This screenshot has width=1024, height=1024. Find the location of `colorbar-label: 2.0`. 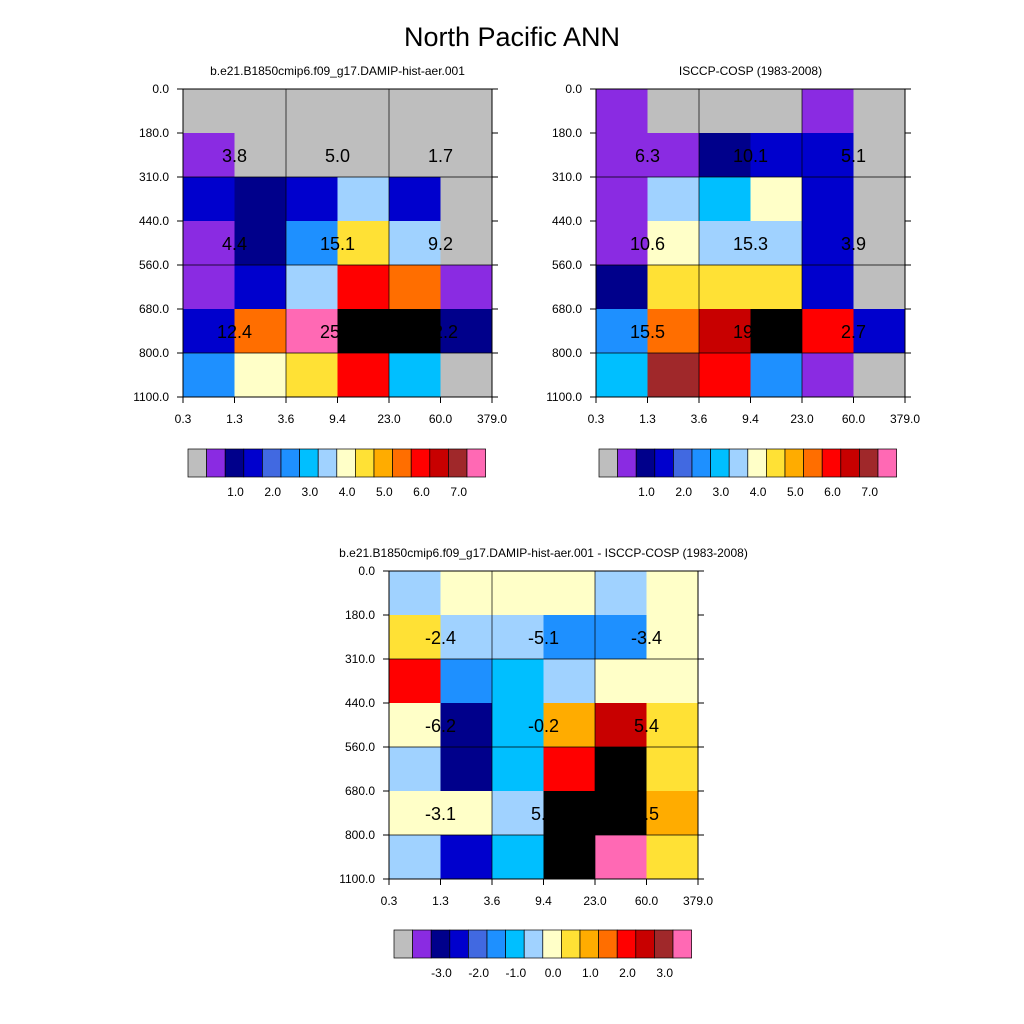

colorbar-label: 2.0 is located at coordinates (683, 492).